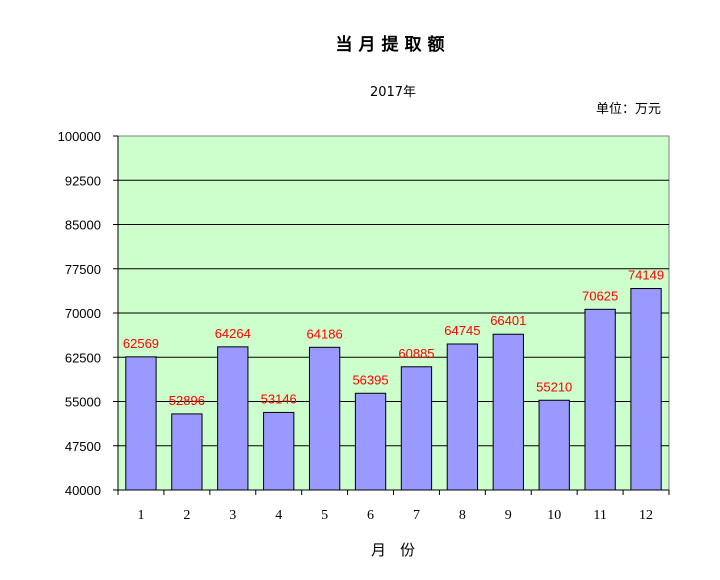 The image size is (720, 580). Describe the element at coordinates (462, 515) in the screenshot. I see `x-tick-label: 8` at that location.